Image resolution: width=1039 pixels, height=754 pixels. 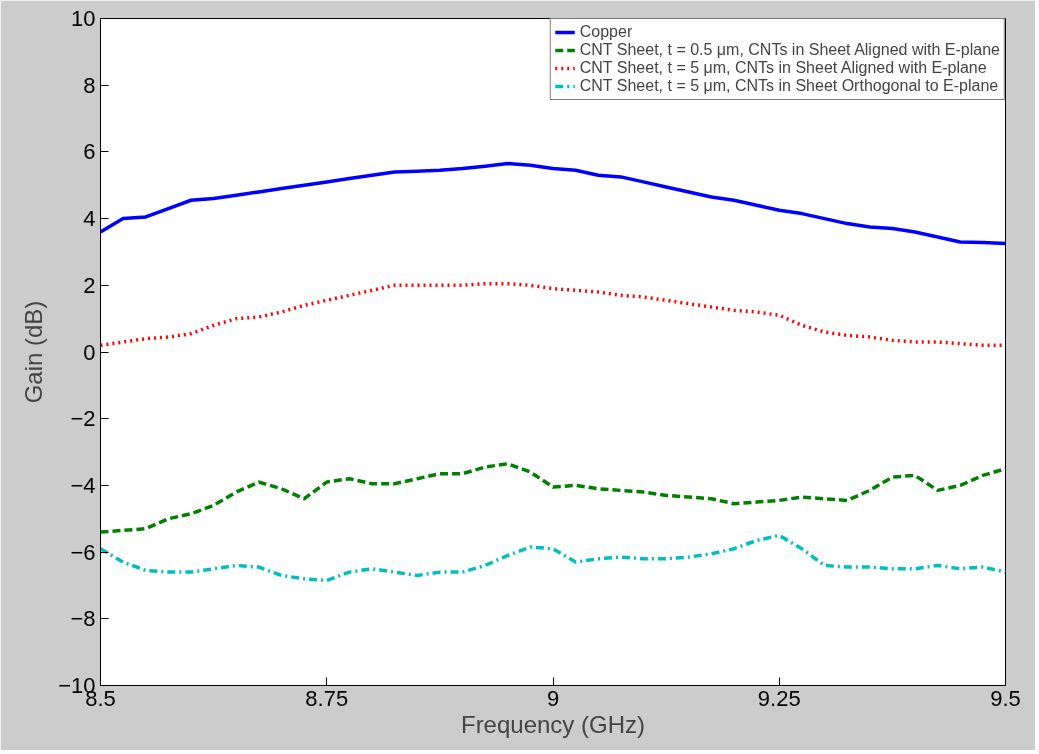 I want to click on y-tick-label: −2, so click(x=83, y=419).